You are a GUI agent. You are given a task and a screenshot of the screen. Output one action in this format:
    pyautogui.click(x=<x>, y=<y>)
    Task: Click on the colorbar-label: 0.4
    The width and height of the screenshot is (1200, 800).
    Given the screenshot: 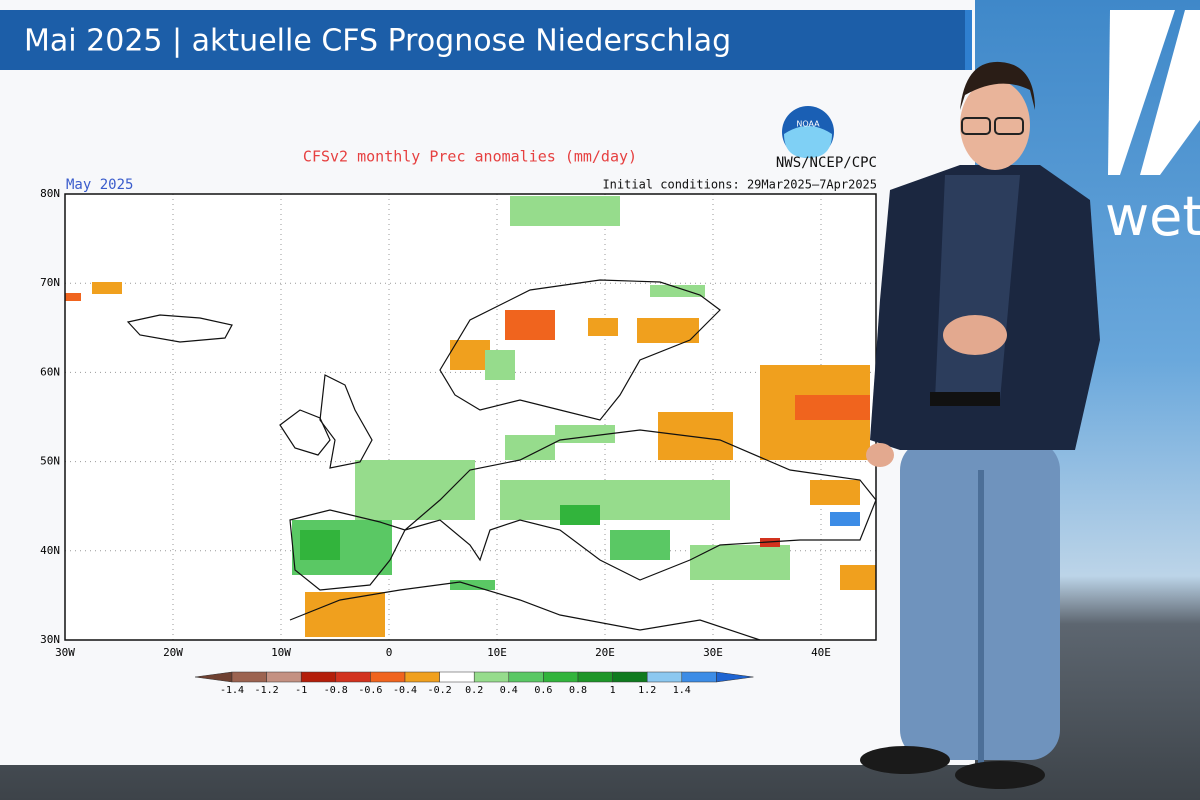 What is the action you would take?
    pyautogui.click(x=509, y=690)
    